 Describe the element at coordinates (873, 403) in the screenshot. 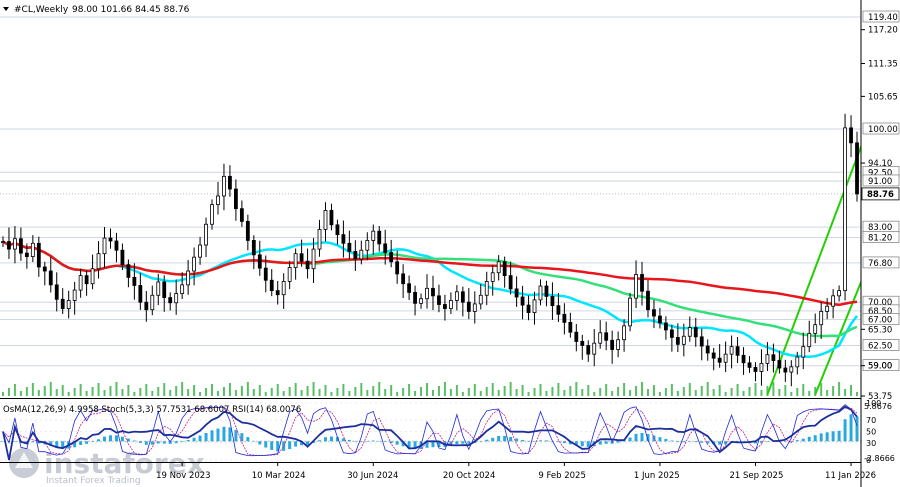

I see `stoch-level-label: 100` at that location.